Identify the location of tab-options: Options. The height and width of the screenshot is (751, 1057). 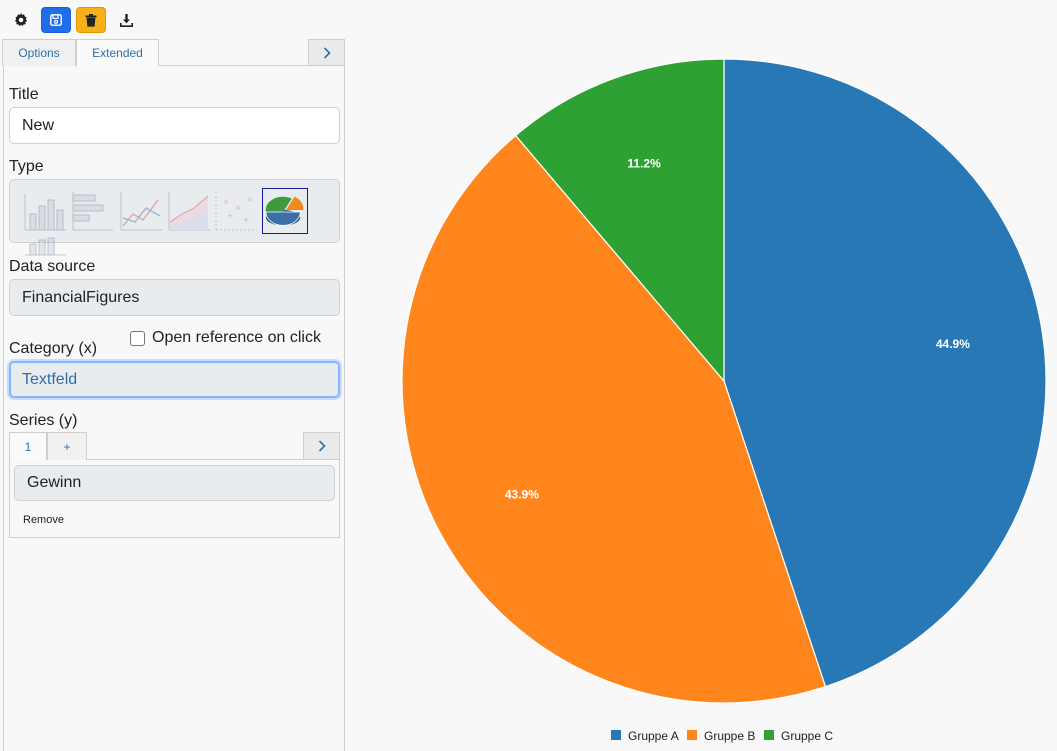
(39, 52).